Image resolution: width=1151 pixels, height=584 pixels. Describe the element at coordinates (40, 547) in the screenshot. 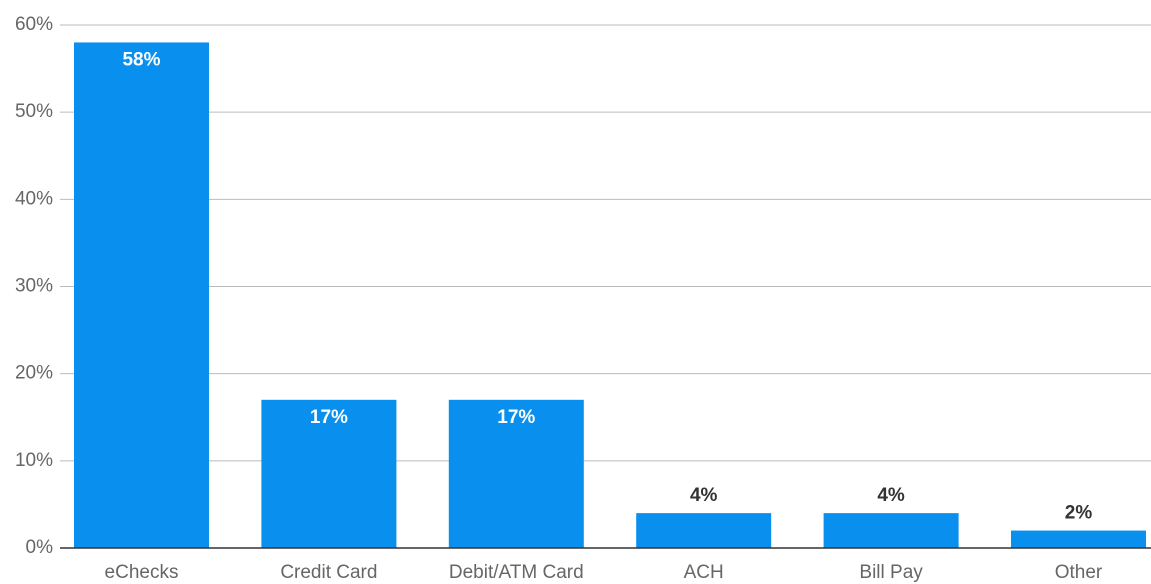

I see `y-tick-label: 0%` at that location.